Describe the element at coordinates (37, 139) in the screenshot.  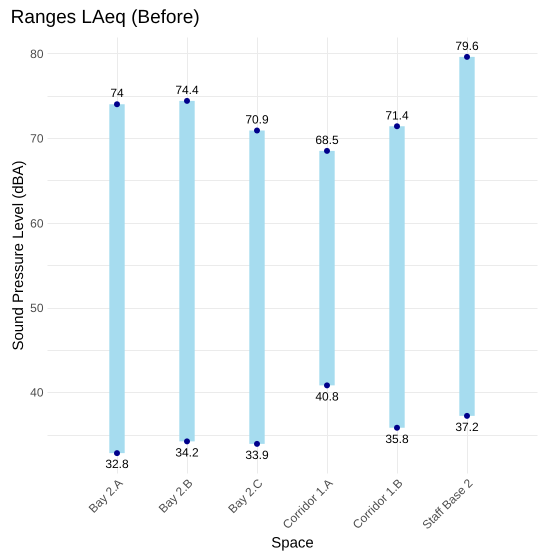
I see `y-tick-label: 70` at that location.